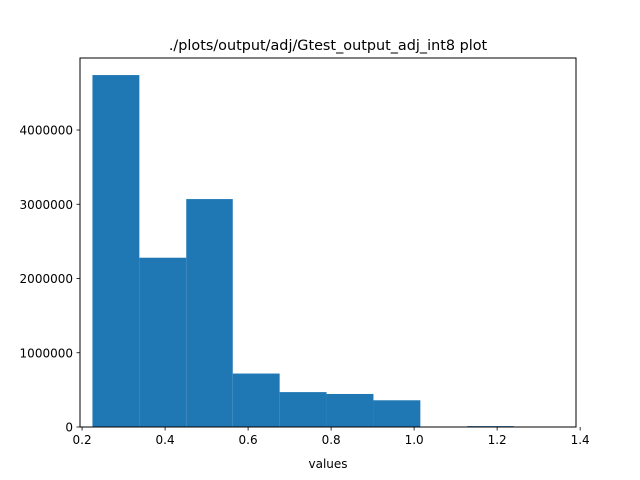  What do you see at coordinates (248, 440) in the screenshot?
I see `x-tick-label: 0.6` at bounding box center [248, 440].